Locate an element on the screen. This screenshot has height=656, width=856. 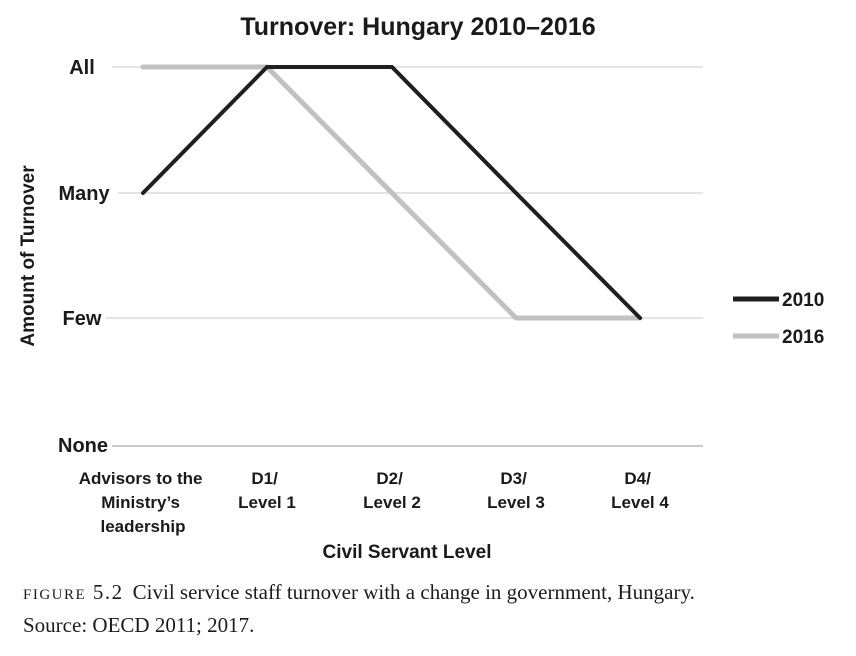
caption-source: Source: OECD 2011; 2017. is located at coordinates (139, 625).